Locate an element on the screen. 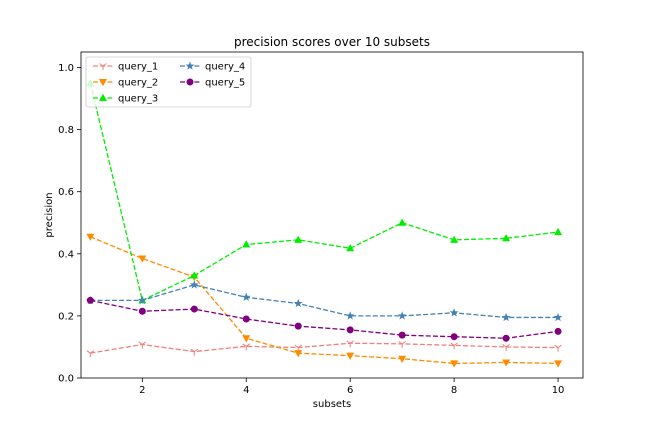 This screenshot has width=648, height=432. x-tick-label: 8 is located at coordinates (454, 390).